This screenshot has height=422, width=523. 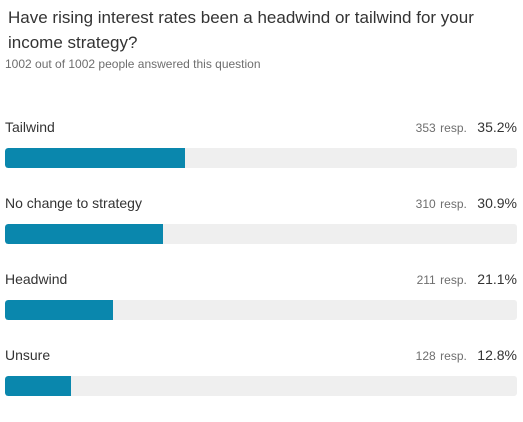 What do you see at coordinates (497, 127) in the screenshot?
I see `response-percent: 35.2%` at bounding box center [497, 127].